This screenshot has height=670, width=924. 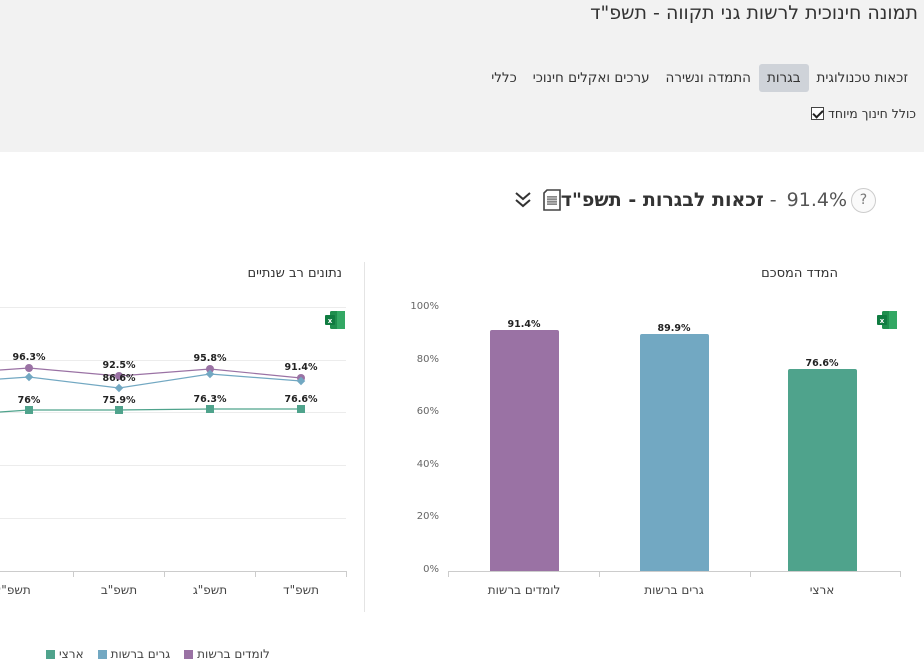 What do you see at coordinates (708, 78) in the screenshot?
I see `tab-persistence-dropout: התמדה ונשירה` at bounding box center [708, 78].